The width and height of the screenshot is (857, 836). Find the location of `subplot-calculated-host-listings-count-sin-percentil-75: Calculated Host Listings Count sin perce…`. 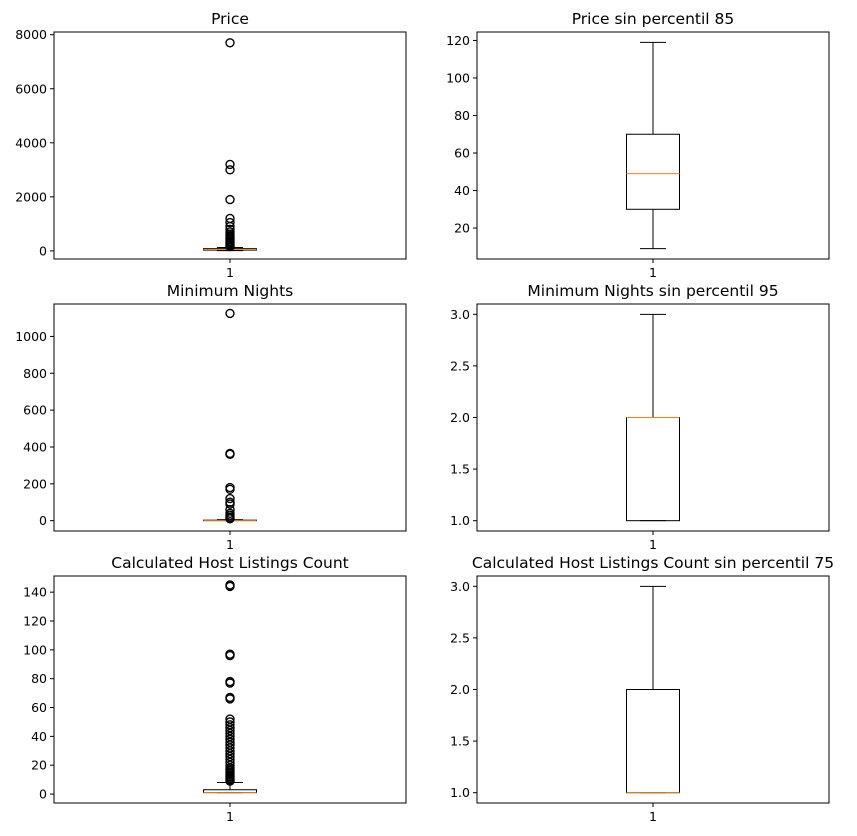

subplot-calculated-host-listings-count-sin-percentil-75: Calculated Host Listings Count sin perce… is located at coordinates (642, 689).